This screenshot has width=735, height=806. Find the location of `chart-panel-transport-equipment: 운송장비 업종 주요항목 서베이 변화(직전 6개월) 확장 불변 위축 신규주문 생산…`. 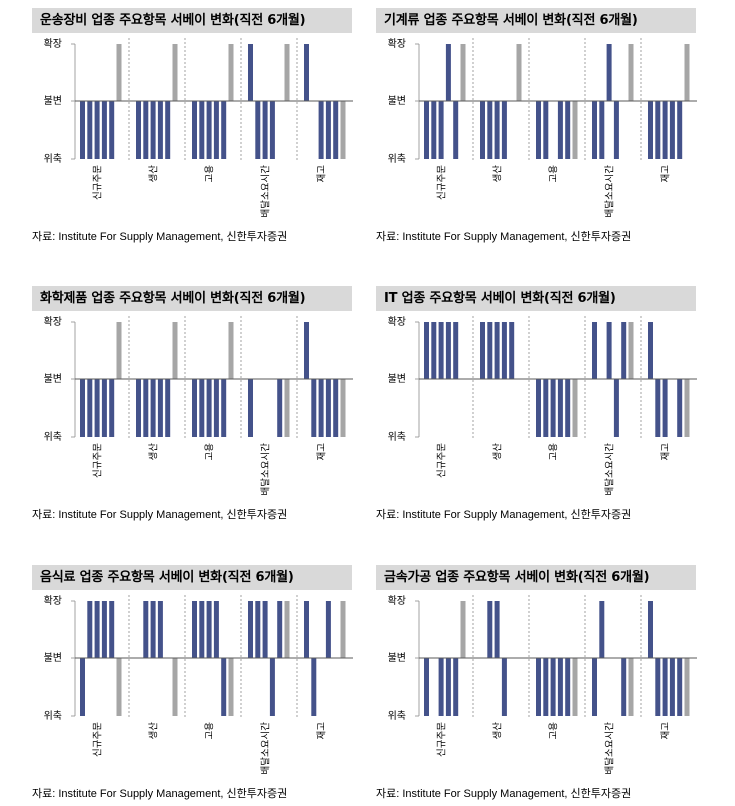

chart-panel-transport-equipment: 운송장비 업종 주요항목 서베이 변화(직전 6개월) 확장 불변 위축 신규주문 생산… is located at coordinates (192, 126).